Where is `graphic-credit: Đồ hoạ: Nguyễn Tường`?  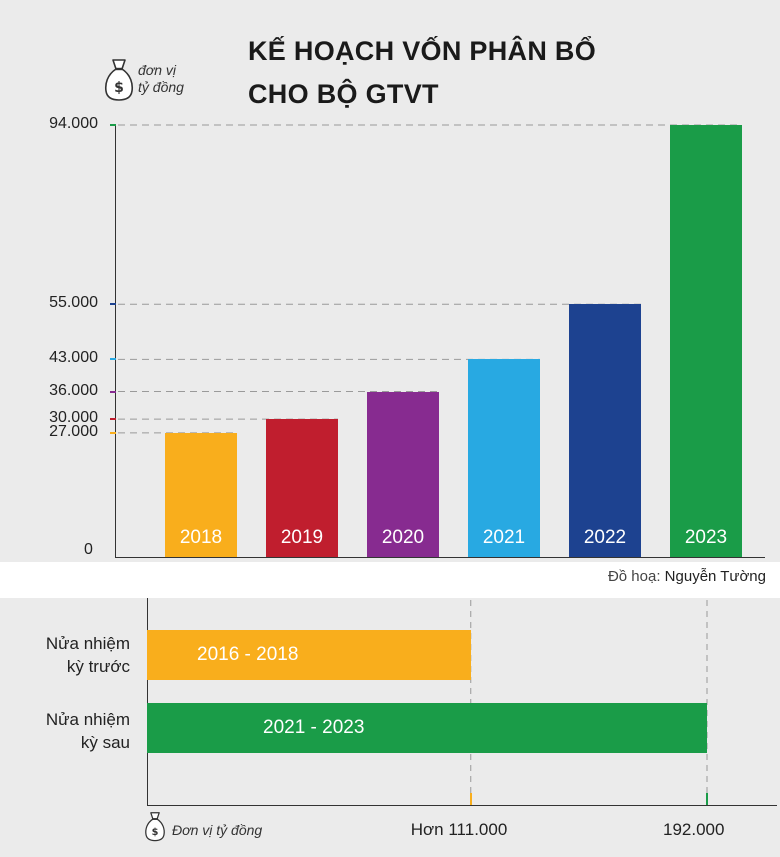 graphic-credit: Đồ hoạ: Nguyễn Tường is located at coordinates (687, 576).